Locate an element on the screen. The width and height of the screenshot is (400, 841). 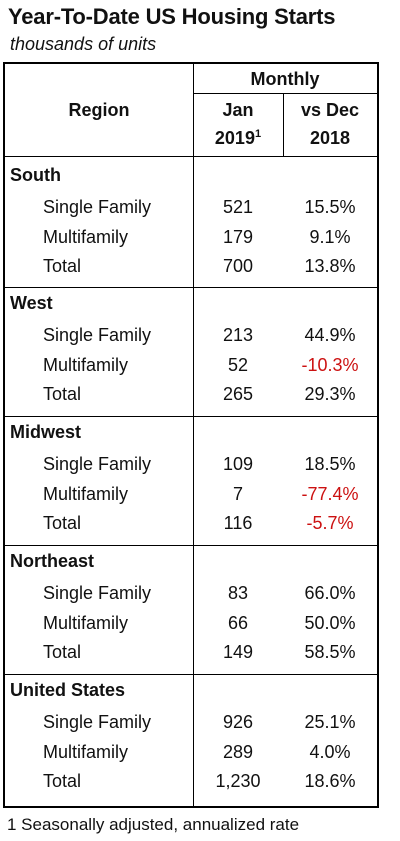
jan-2019-value: 265 is located at coordinates (238, 394).